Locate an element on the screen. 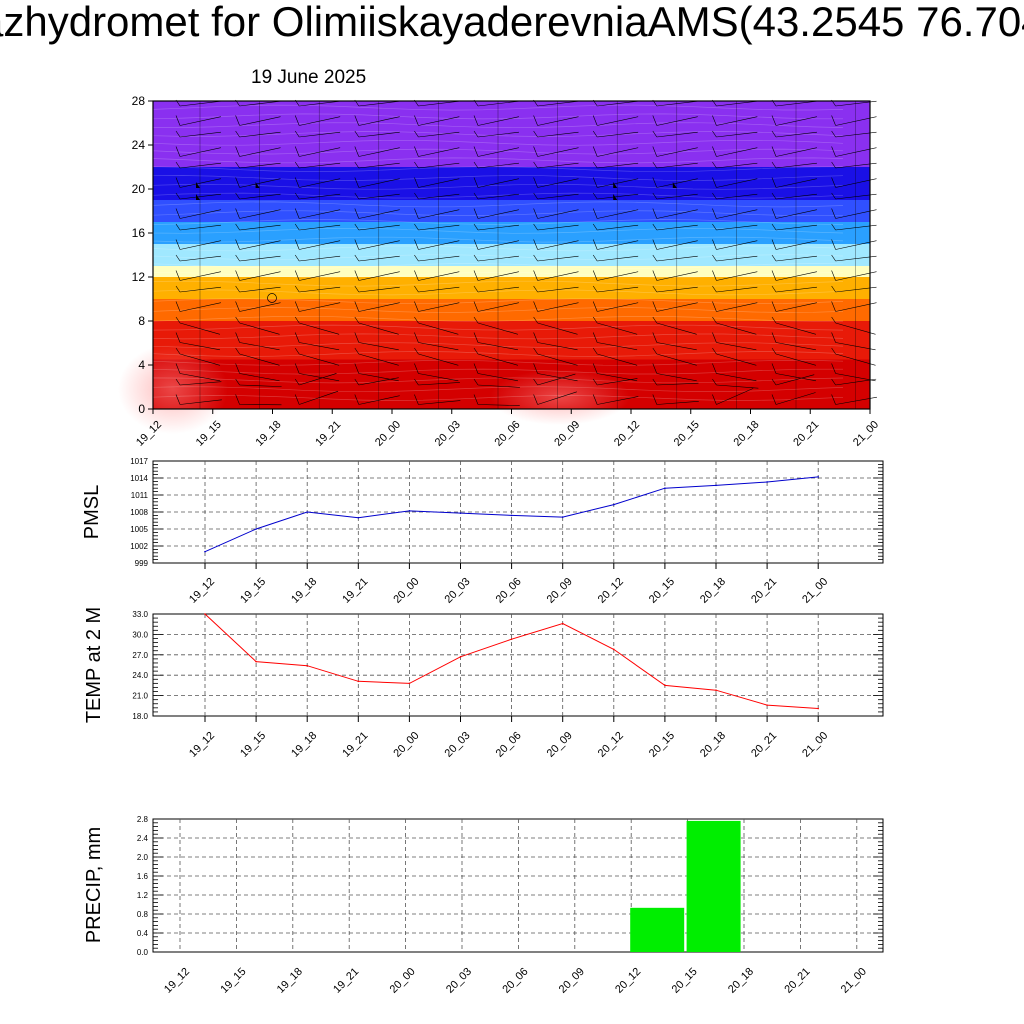  heatmap-x-tick-label: 20_00 is located at coordinates (388, 434).